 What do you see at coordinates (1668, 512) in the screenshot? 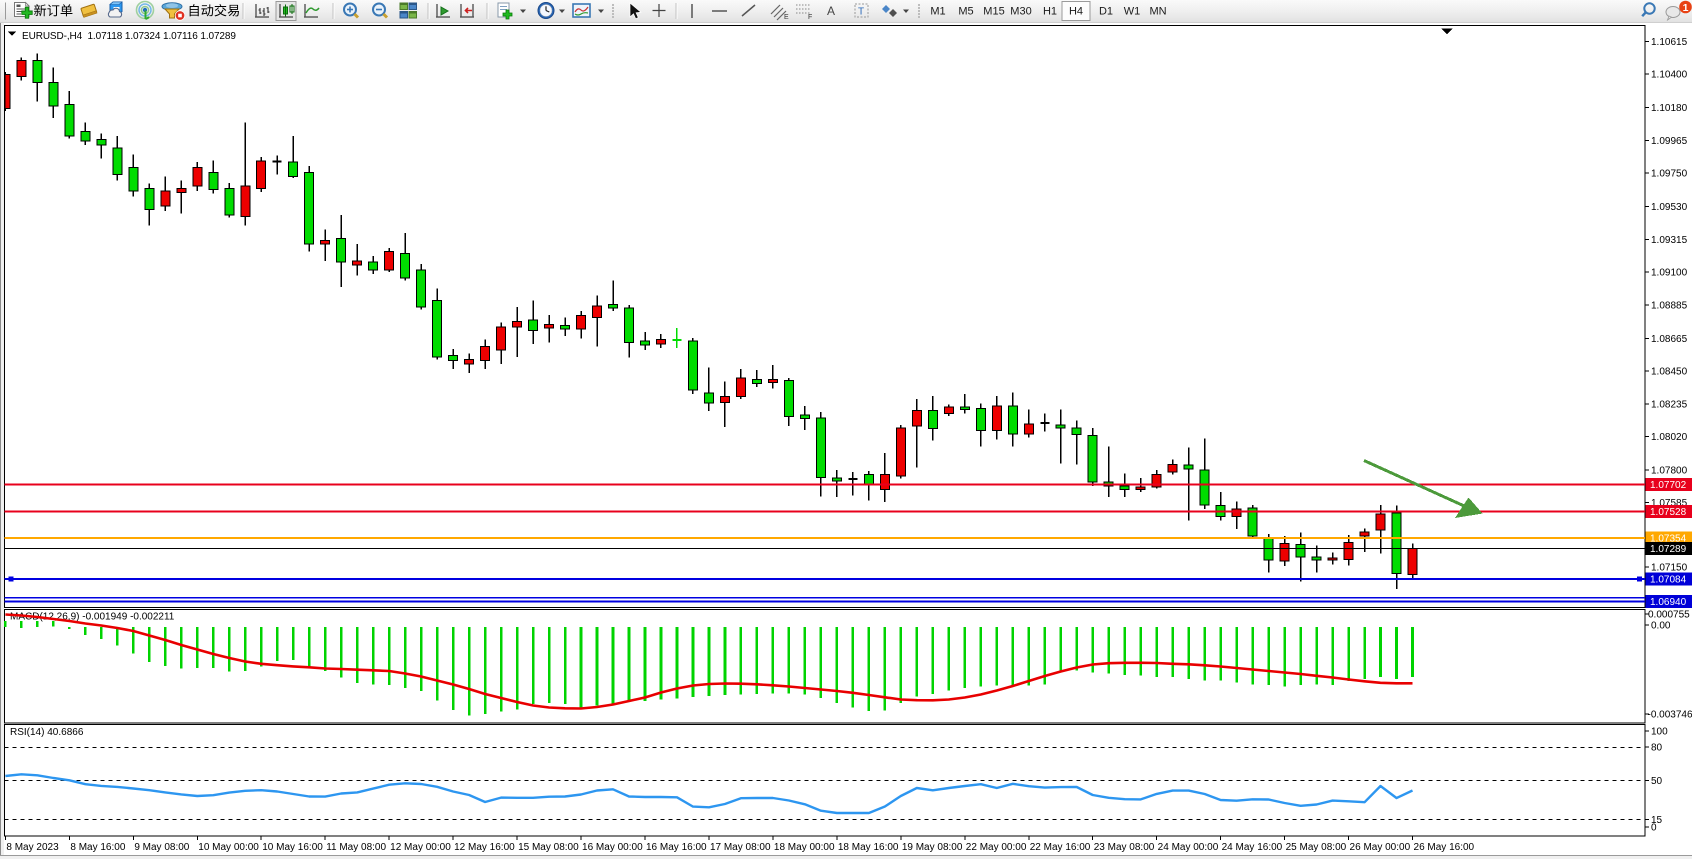
I see `svg-text: 1.07528` at bounding box center [1668, 512].